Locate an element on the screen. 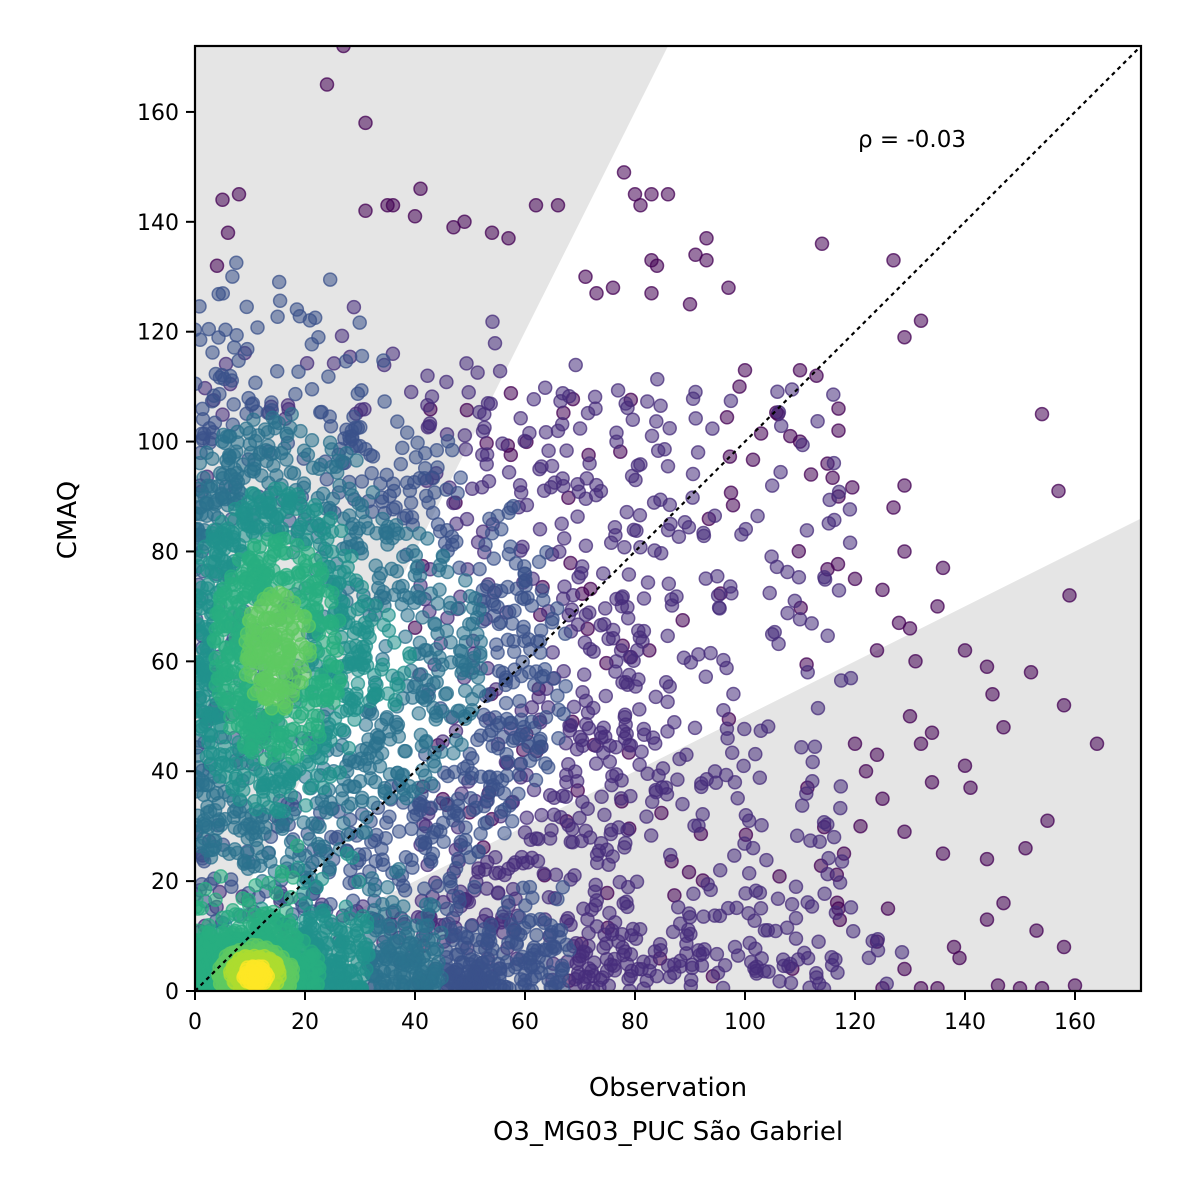 The width and height of the screenshot is (1200, 1200). x-tick-label: 20 is located at coordinates (305, 1022).